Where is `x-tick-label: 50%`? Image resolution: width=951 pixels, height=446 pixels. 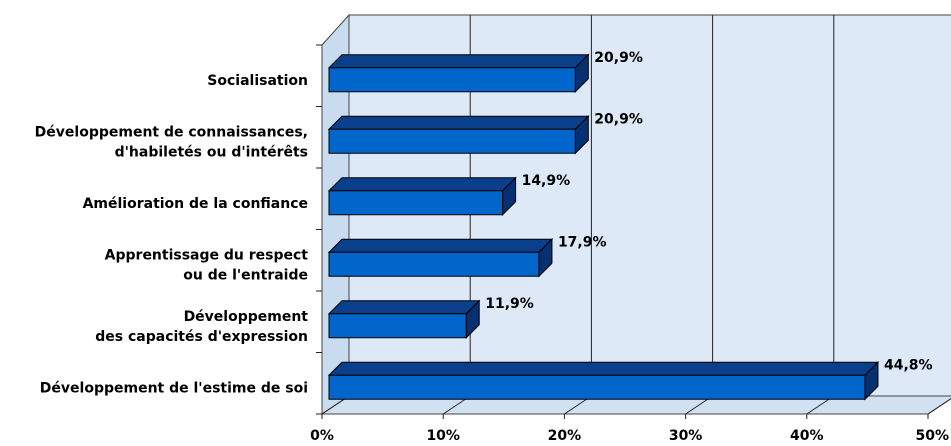
x-tick-label: 50% is located at coordinates (932, 436).